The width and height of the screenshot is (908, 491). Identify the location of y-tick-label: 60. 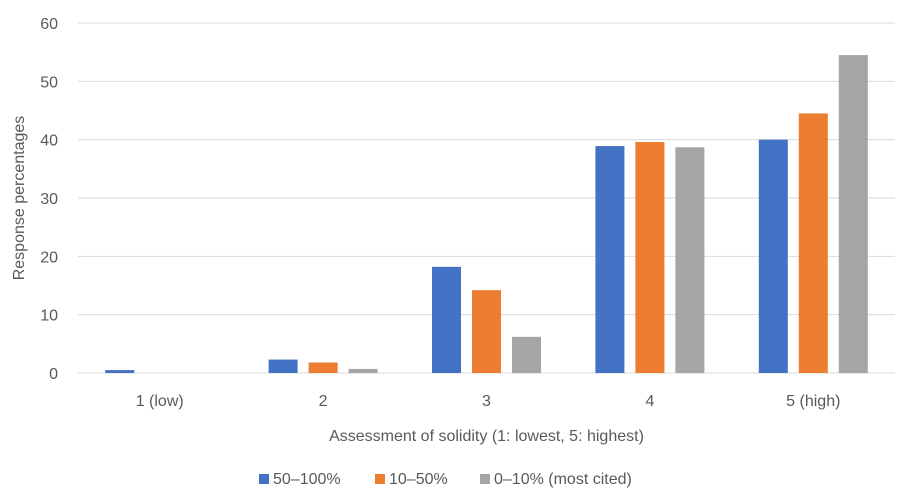
(49, 24).